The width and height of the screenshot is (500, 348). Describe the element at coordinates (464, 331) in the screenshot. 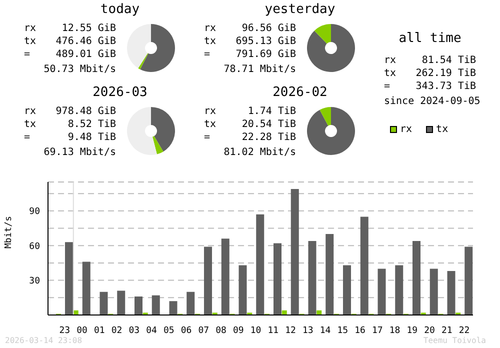

I see `x-tick-label: 22` at that location.